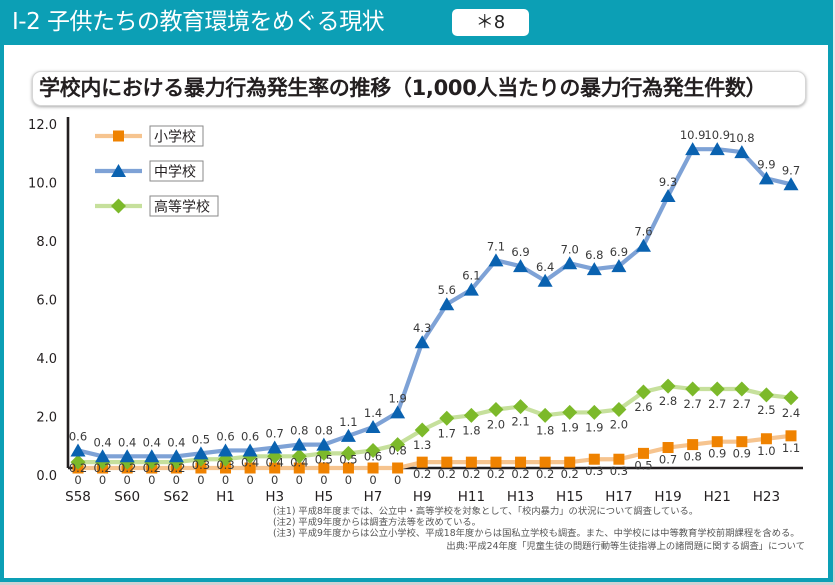  I want to click on x-tick-label: H7, so click(373, 497).